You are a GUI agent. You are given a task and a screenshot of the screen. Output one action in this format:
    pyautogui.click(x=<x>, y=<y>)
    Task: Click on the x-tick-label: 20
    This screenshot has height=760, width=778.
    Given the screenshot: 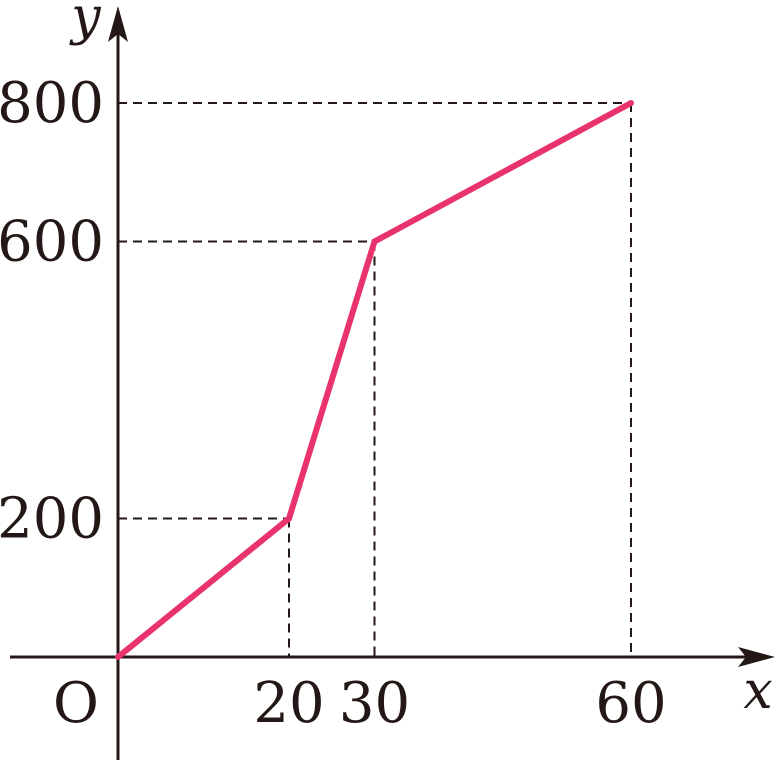 What is the action you would take?
    pyautogui.click(x=288, y=703)
    